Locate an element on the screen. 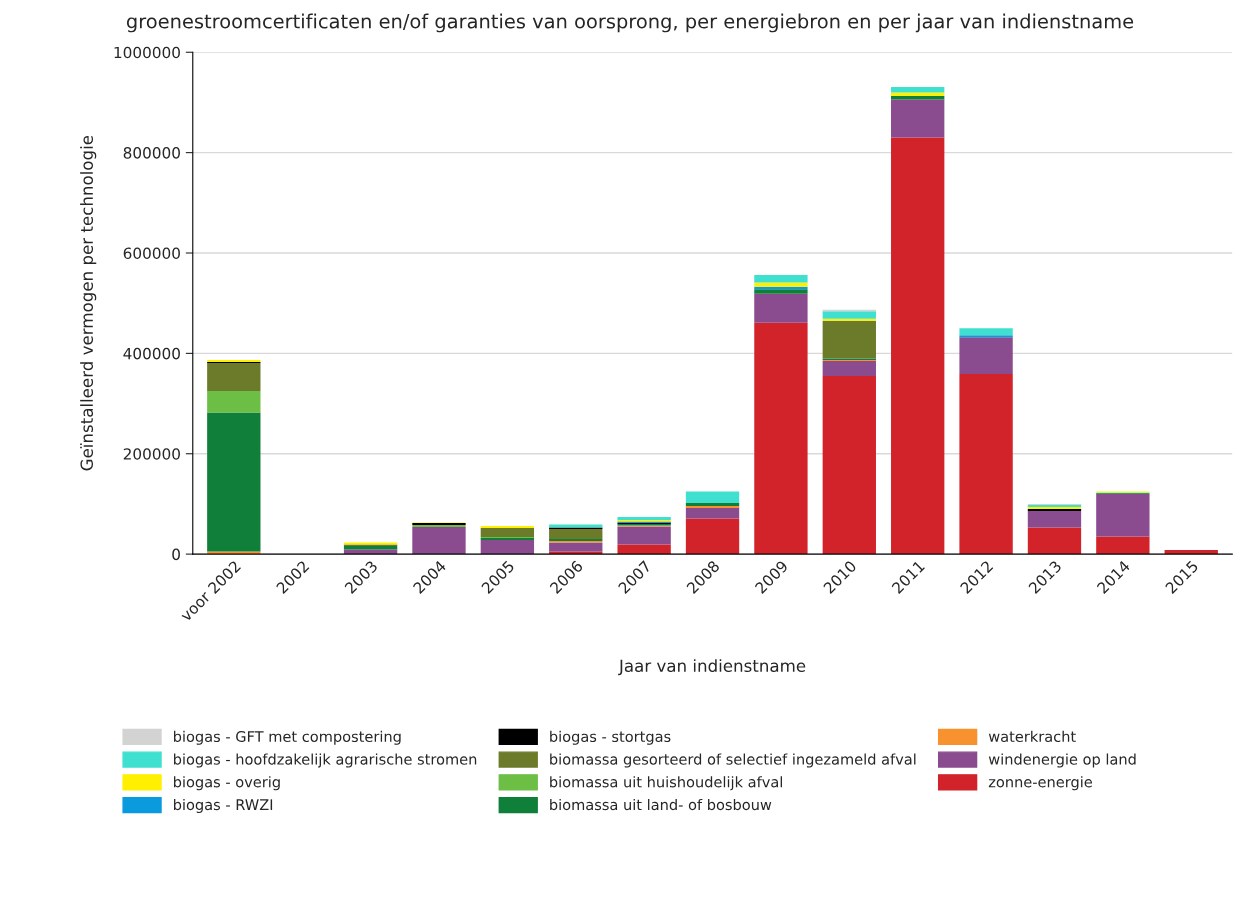  legend-label: biogas - stortgas is located at coordinates (610, 737).